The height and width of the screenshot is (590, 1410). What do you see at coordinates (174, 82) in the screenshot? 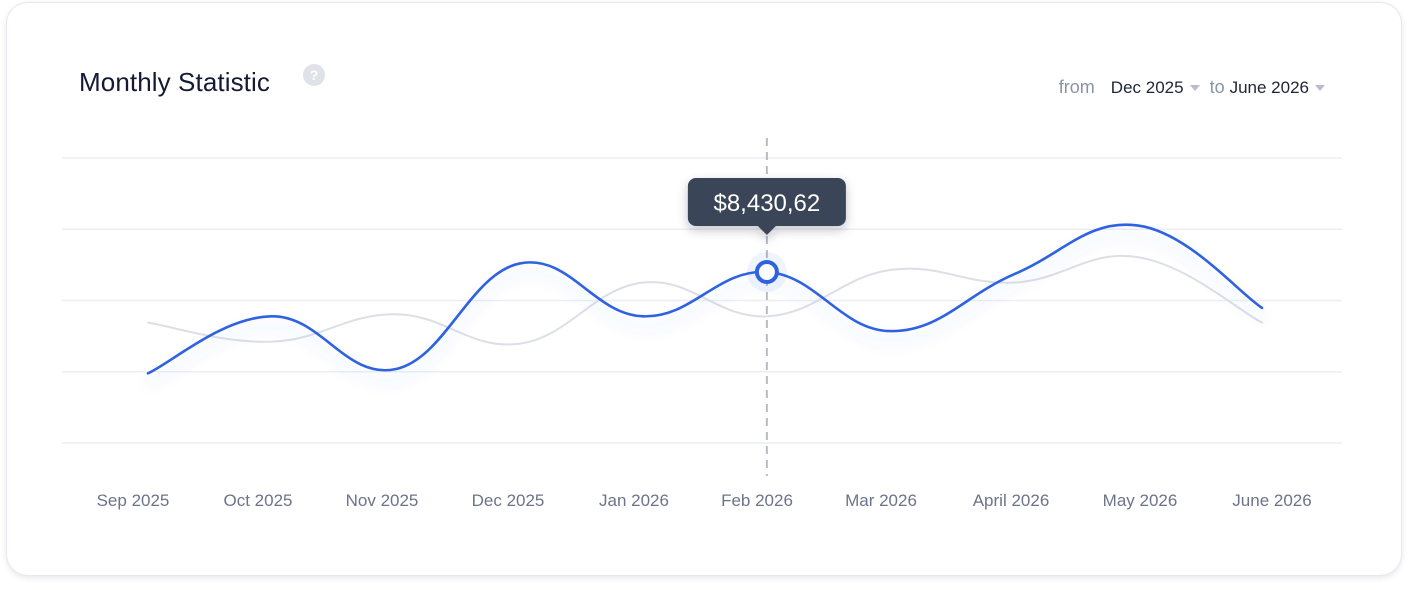
I see `chart-title: Monthly Statistic` at bounding box center [174, 82].